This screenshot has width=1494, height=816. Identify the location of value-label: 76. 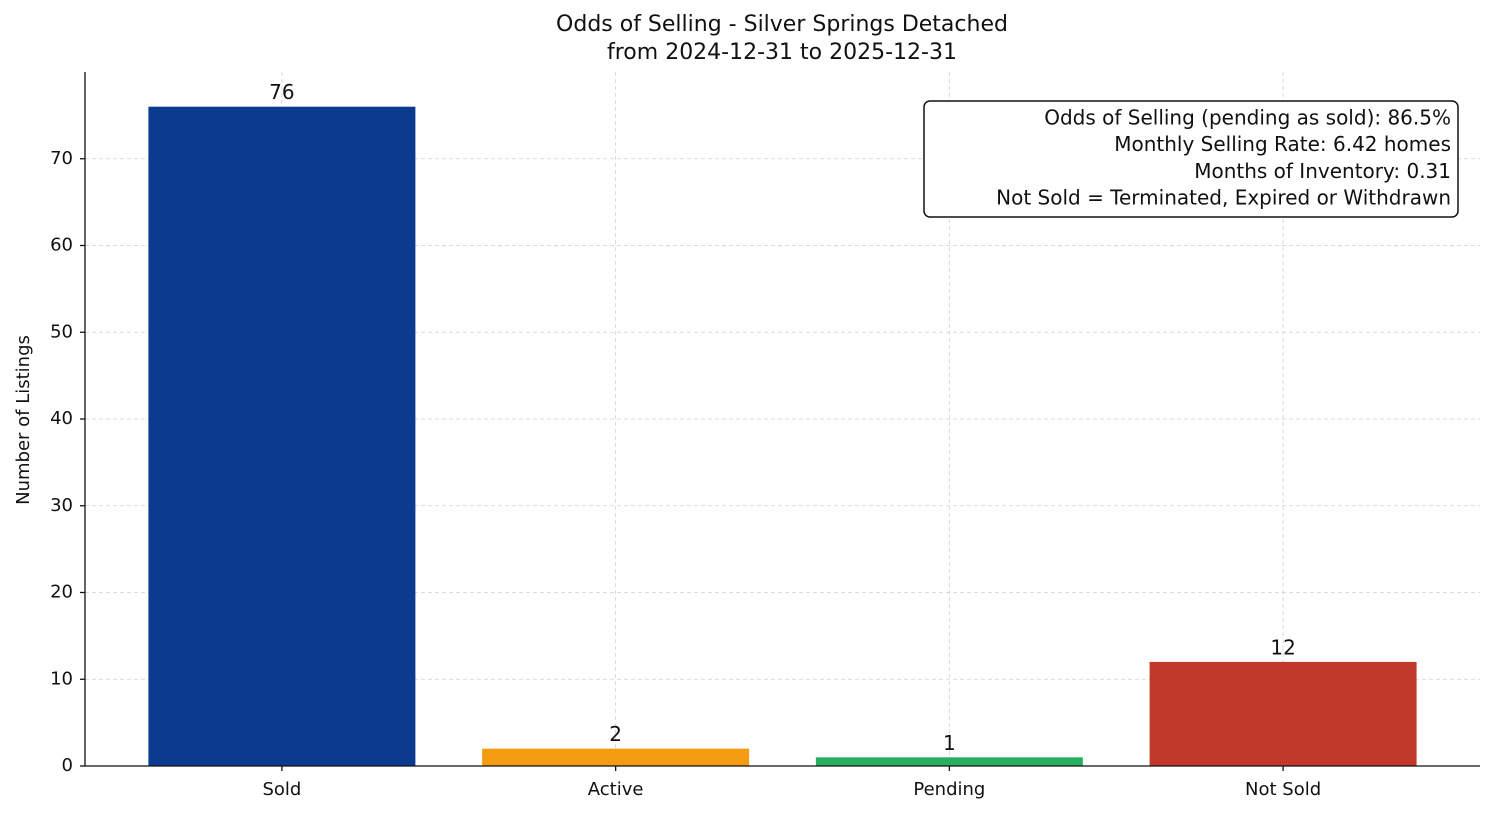
(281, 92).